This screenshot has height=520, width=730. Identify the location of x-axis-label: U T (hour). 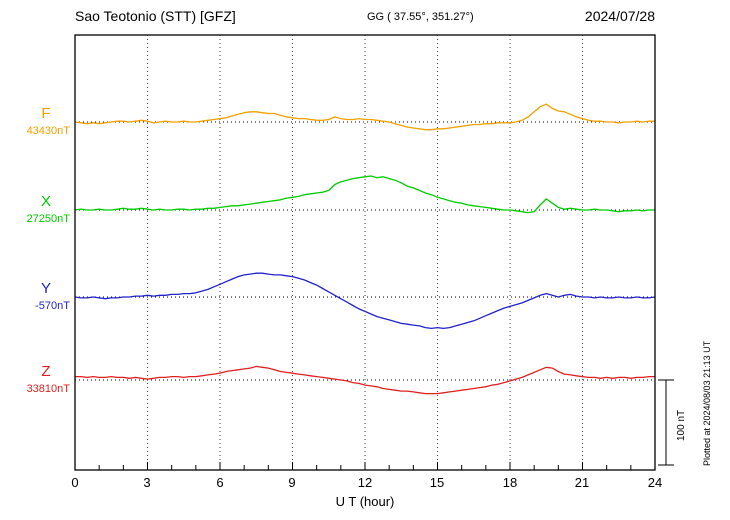
(365, 501).